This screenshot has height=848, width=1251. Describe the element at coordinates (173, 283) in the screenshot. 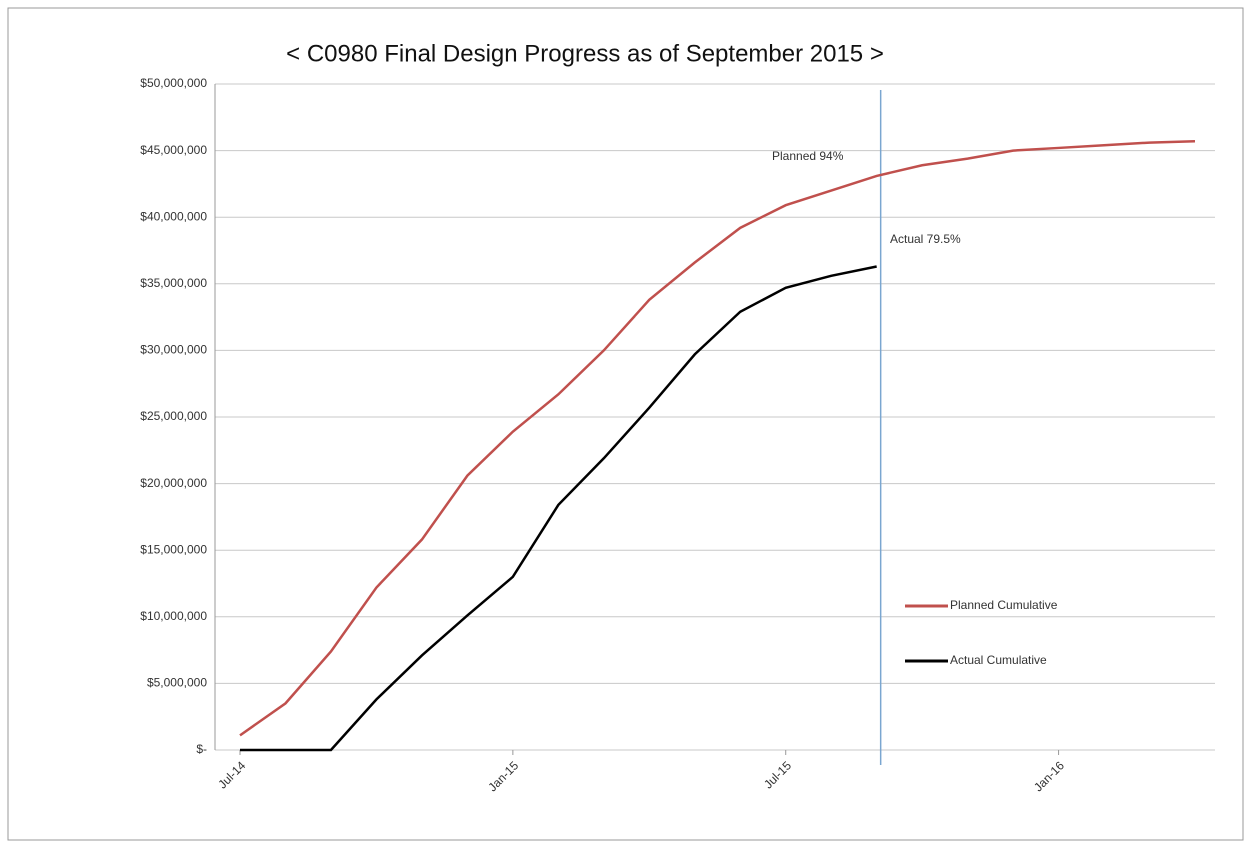

I see `y-tick-label: $35,000,000` at that location.